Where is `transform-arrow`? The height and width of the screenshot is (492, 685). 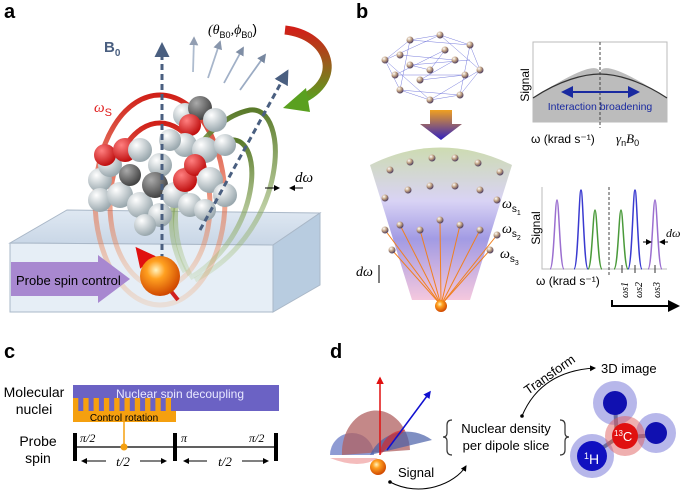 transform-arrow is located at coordinates (558, 391).